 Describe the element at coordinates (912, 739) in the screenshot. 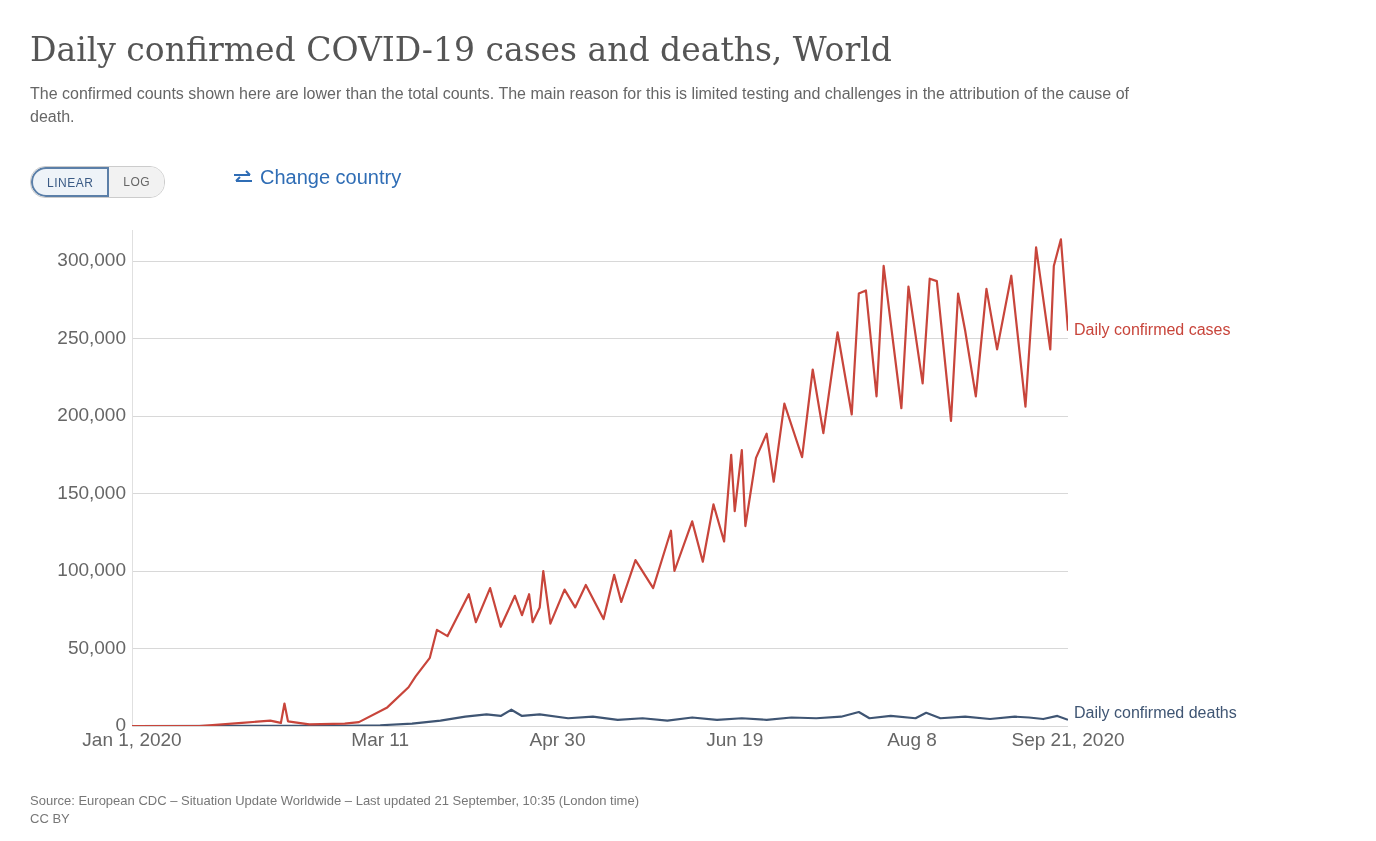

I see `x-tick-label: Aug 8` at that location.